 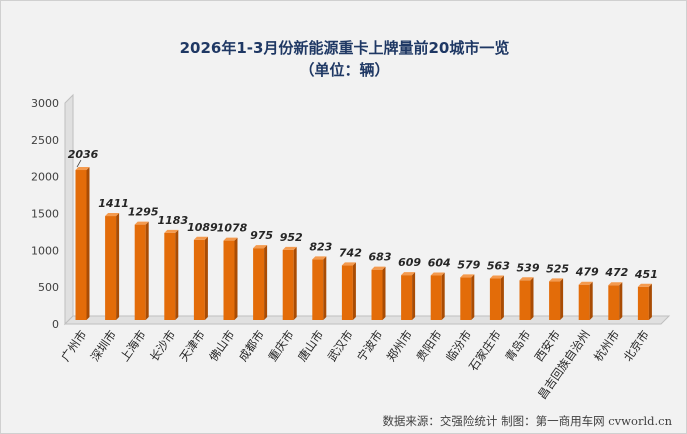 I want to click on data-label: 609, so click(x=409, y=262).